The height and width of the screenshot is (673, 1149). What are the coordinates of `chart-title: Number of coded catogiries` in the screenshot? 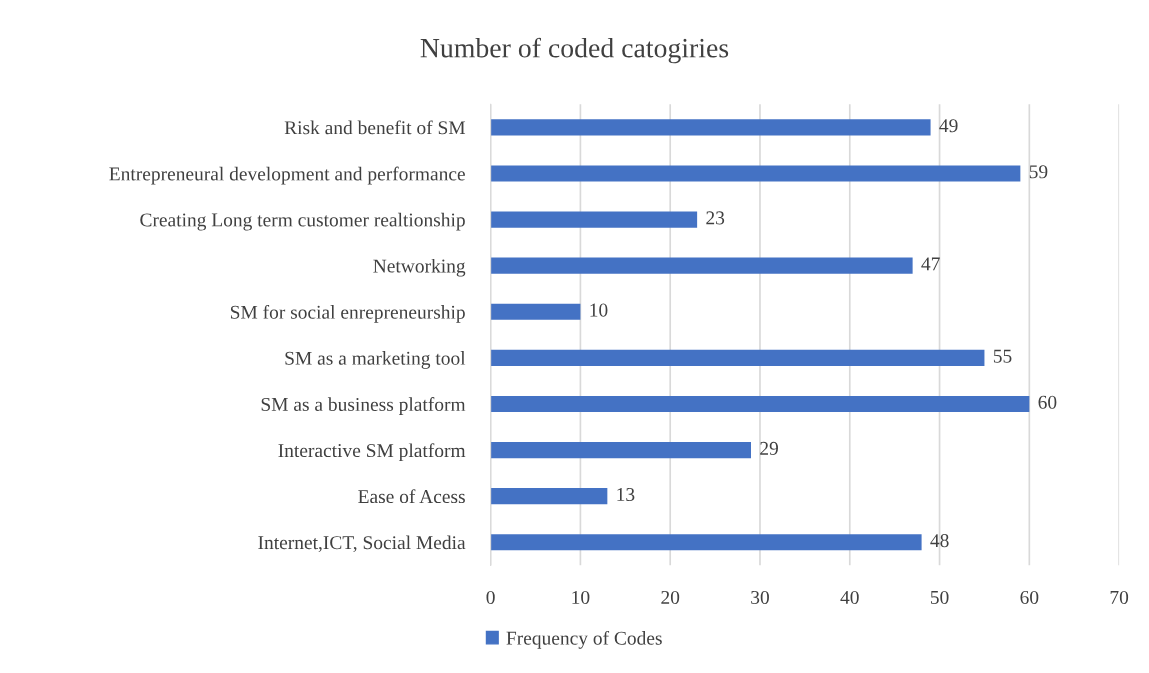 It's located at (574, 50).